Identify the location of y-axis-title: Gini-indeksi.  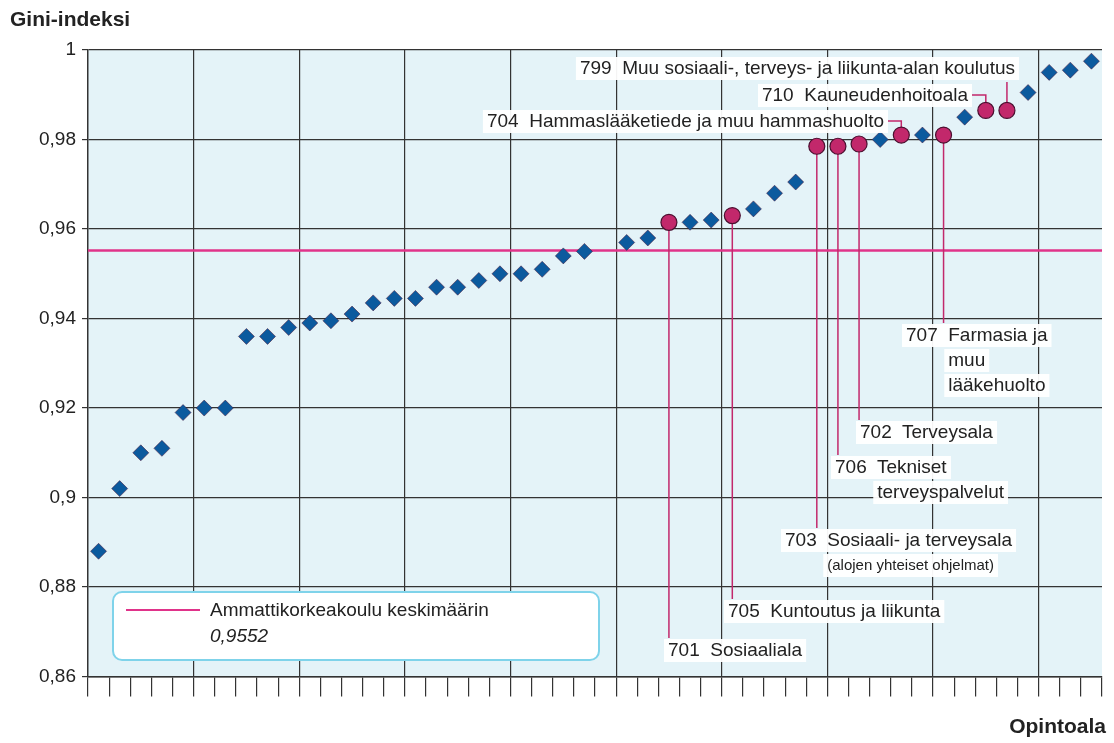
(70, 18).